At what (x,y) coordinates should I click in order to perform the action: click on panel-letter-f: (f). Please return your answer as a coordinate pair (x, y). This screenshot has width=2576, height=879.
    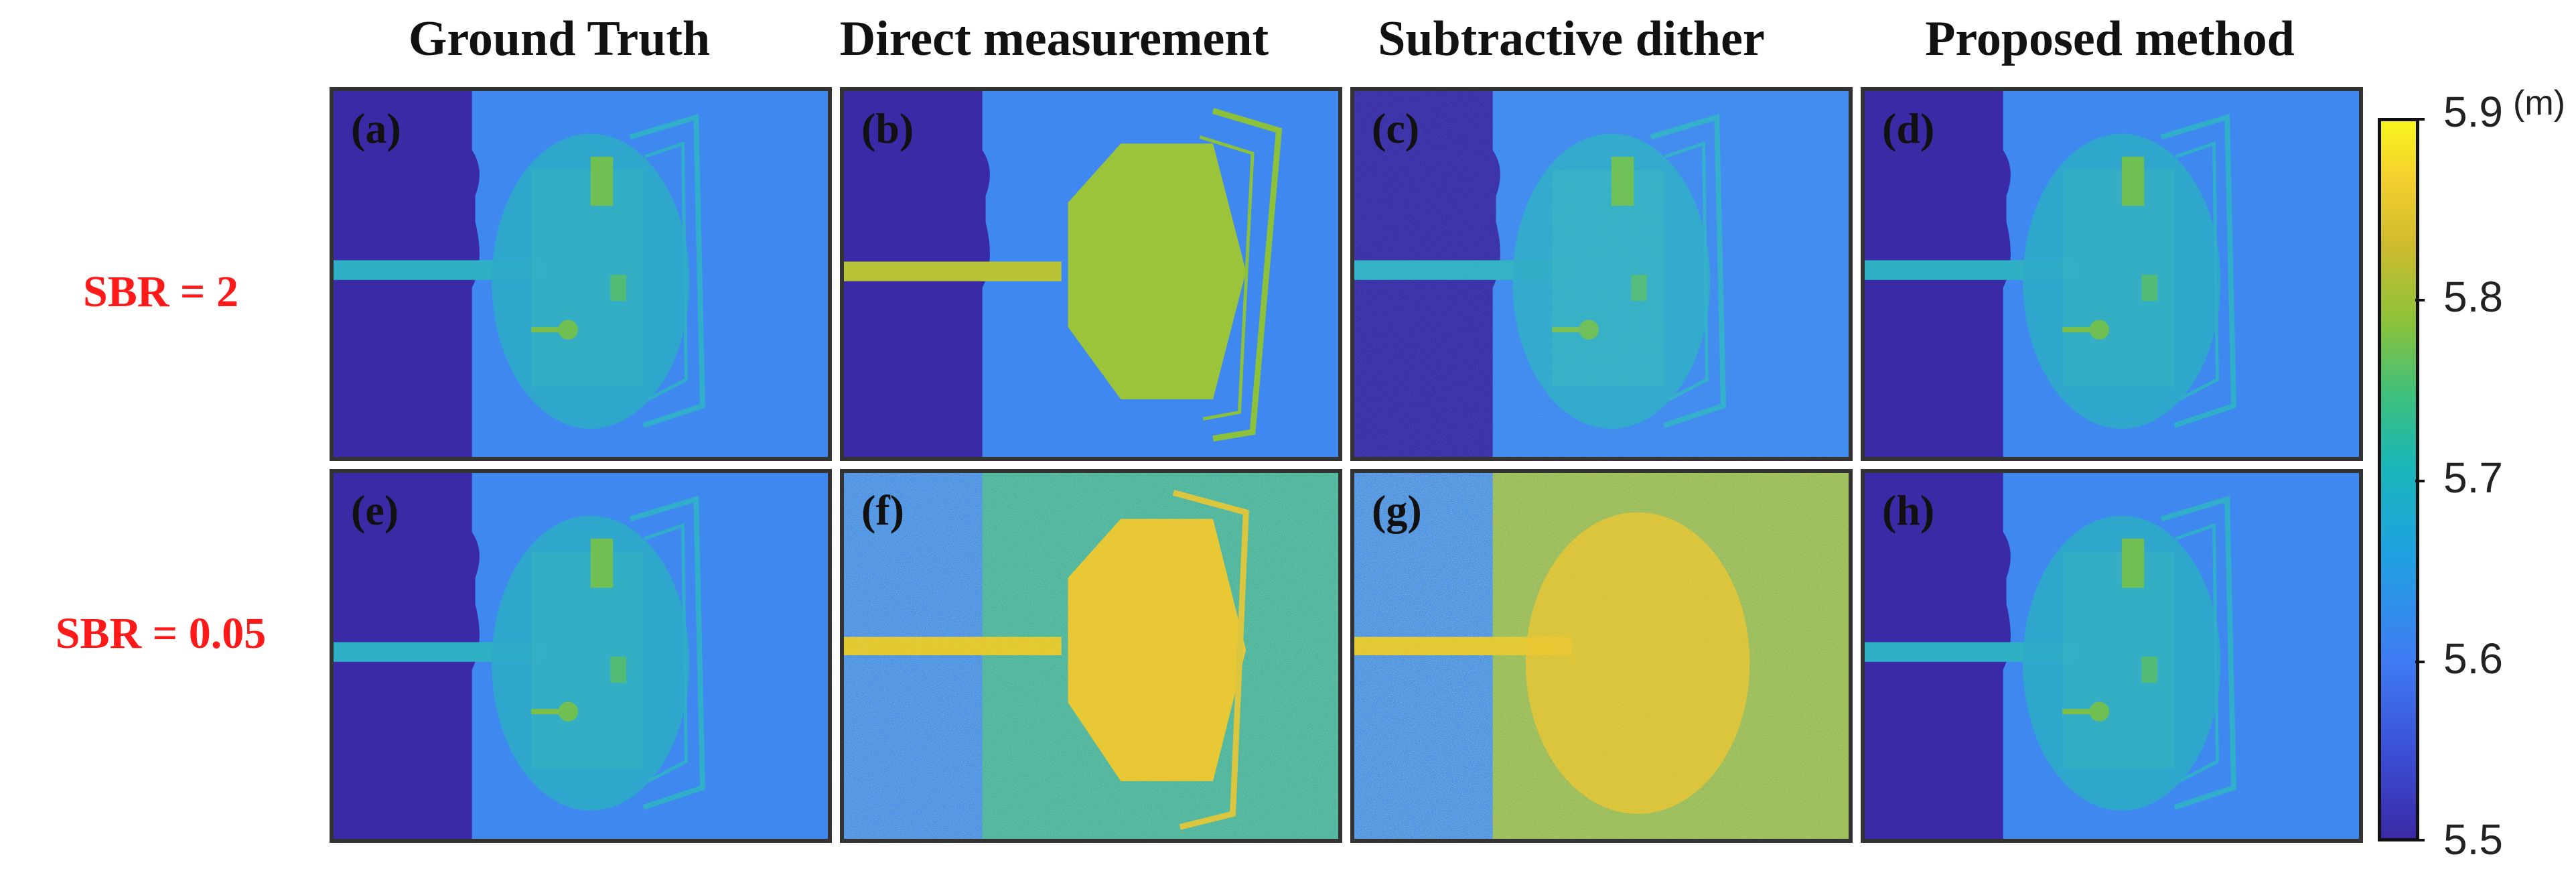
    Looking at the image, I should click on (882, 510).